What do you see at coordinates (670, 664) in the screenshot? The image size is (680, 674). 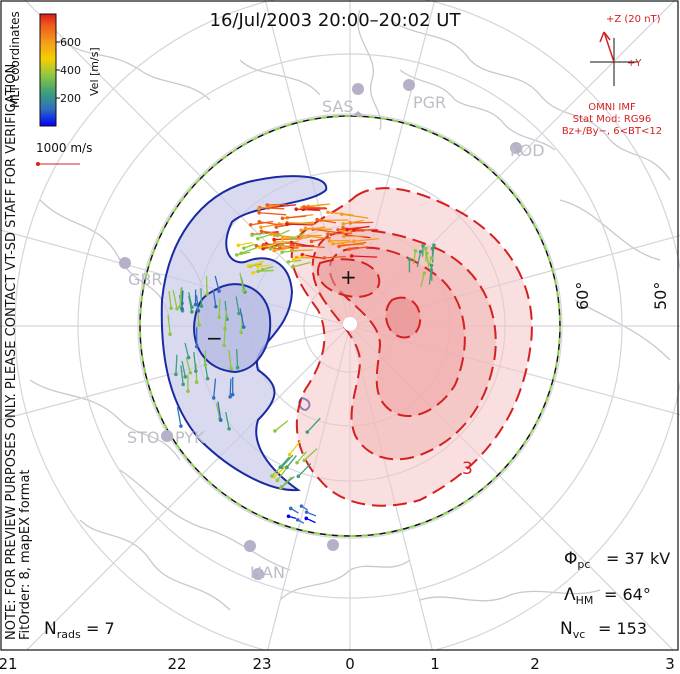 I see `mlt-tick-3: 3` at bounding box center [670, 664].